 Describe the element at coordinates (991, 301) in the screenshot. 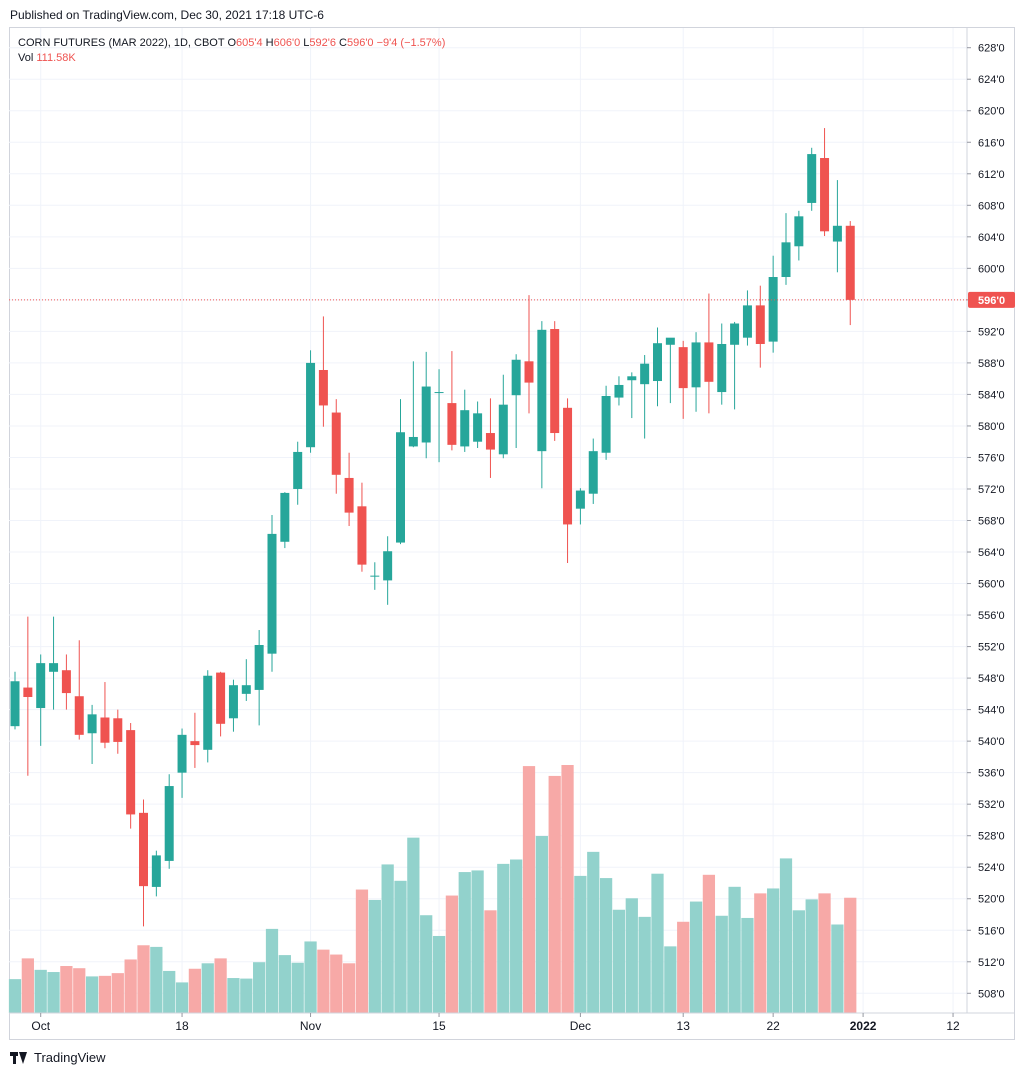

I see `last-price-label: 596'0` at that location.